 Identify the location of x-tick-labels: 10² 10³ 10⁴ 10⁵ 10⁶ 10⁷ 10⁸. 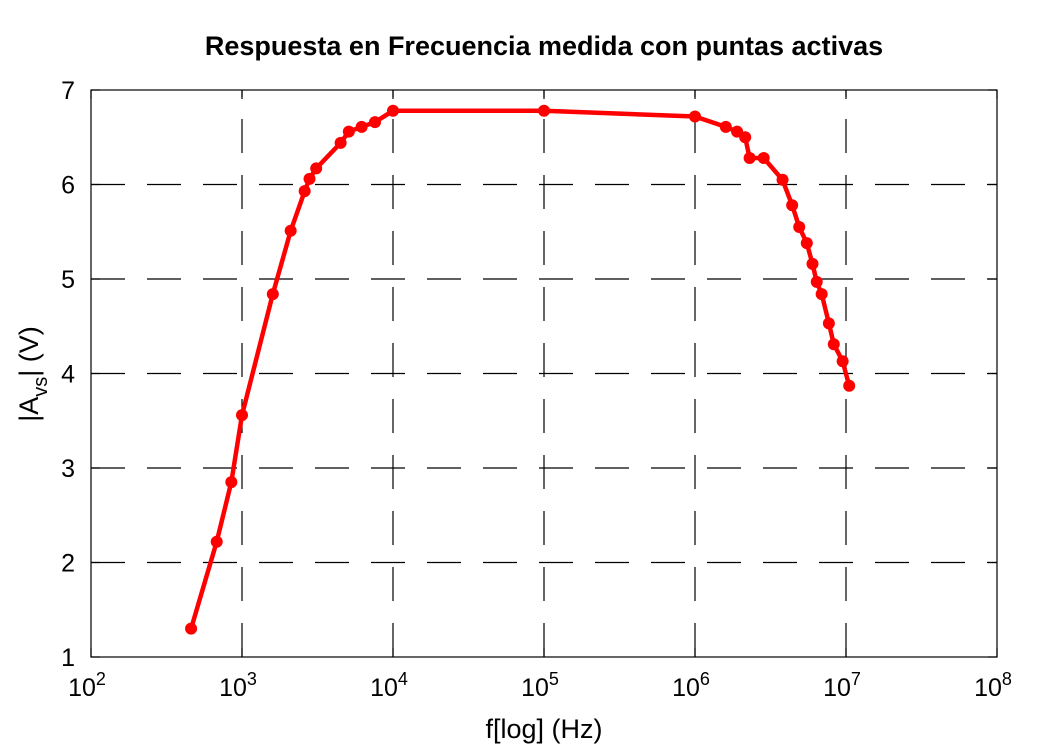
(540, 685).